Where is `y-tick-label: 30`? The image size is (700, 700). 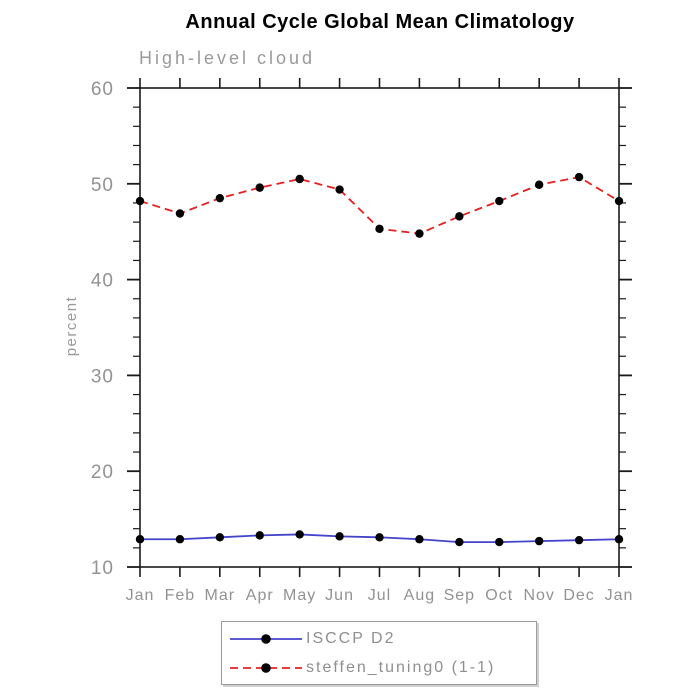
y-tick-label: 30 is located at coordinates (102, 376).